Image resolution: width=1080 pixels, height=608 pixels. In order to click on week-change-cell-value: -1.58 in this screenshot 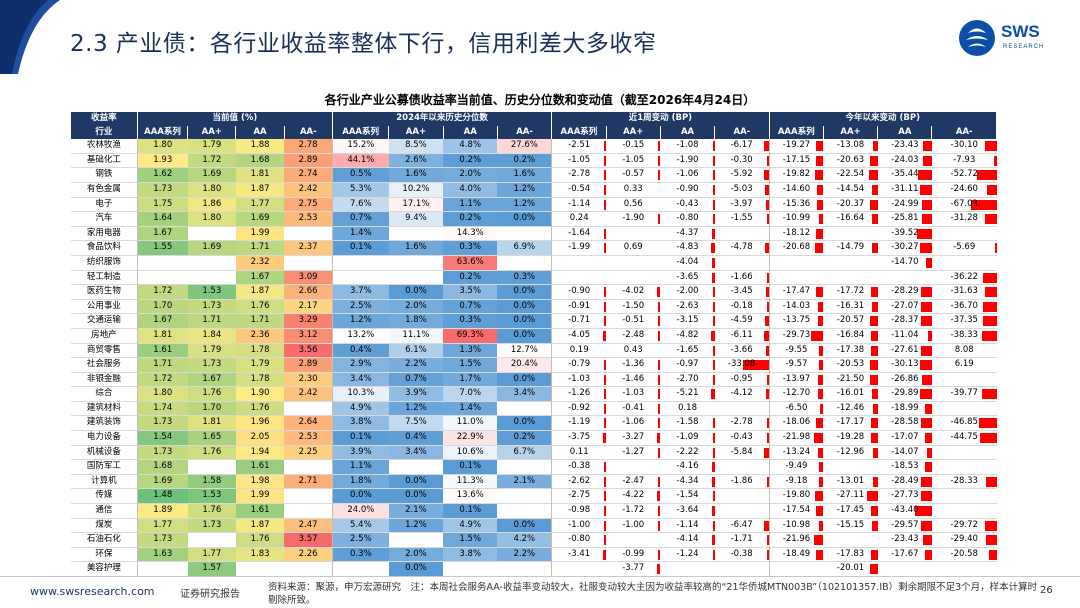, I will do `click(687, 422)`.